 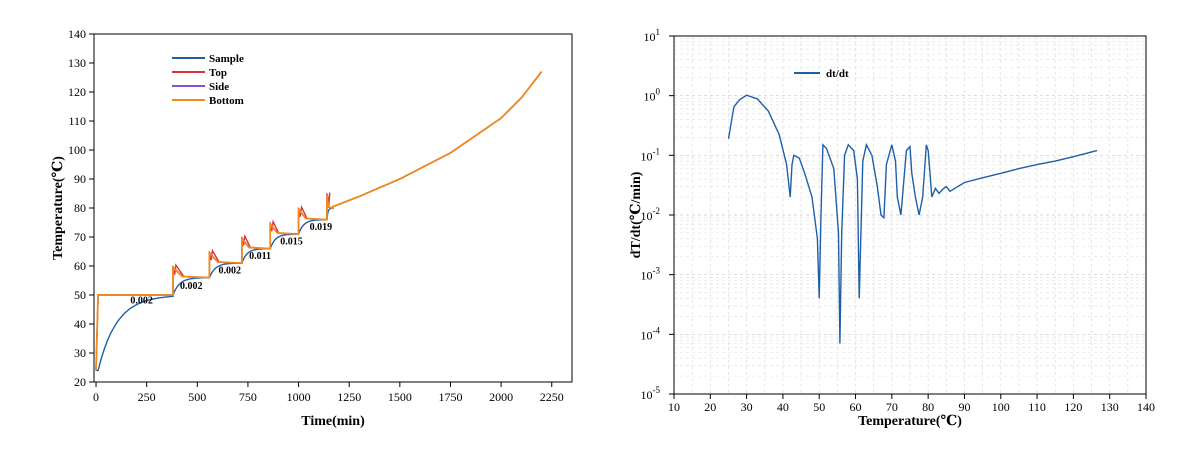 I want to click on y-axis-title-right: dT/dt(℃/min), so click(x=636, y=214).